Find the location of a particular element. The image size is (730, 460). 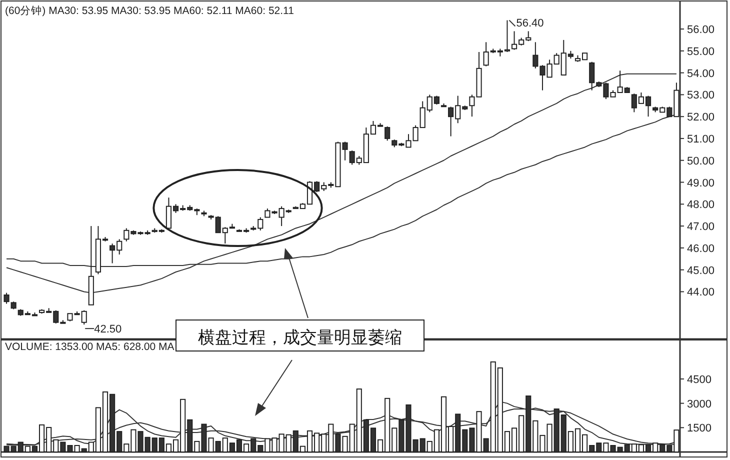

annotation: 56.40 is located at coordinates (530, 23).